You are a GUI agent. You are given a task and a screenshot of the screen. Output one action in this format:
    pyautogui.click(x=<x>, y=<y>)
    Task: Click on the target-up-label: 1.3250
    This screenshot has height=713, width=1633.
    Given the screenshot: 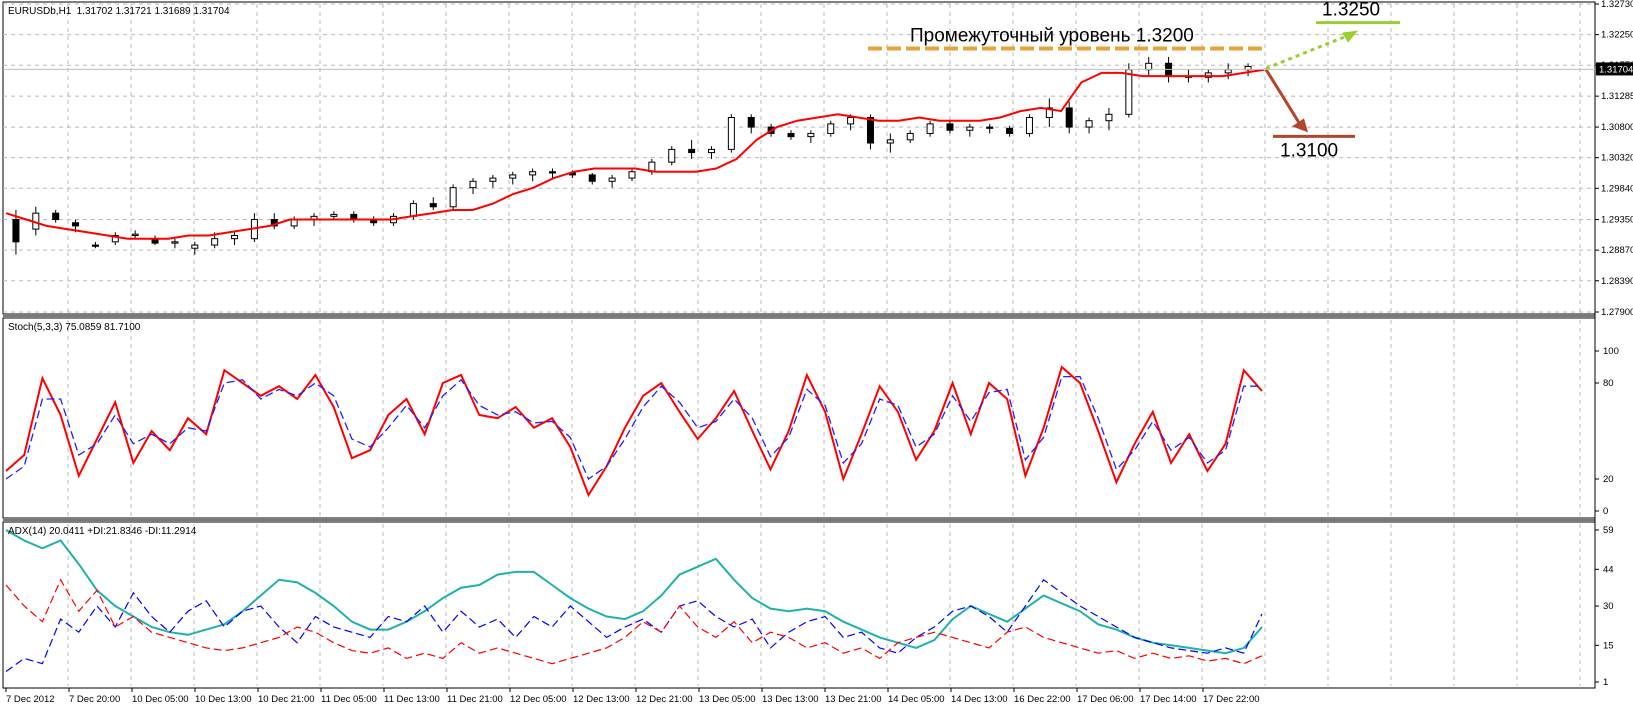 What is the action you would take?
    pyautogui.click(x=1351, y=10)
    